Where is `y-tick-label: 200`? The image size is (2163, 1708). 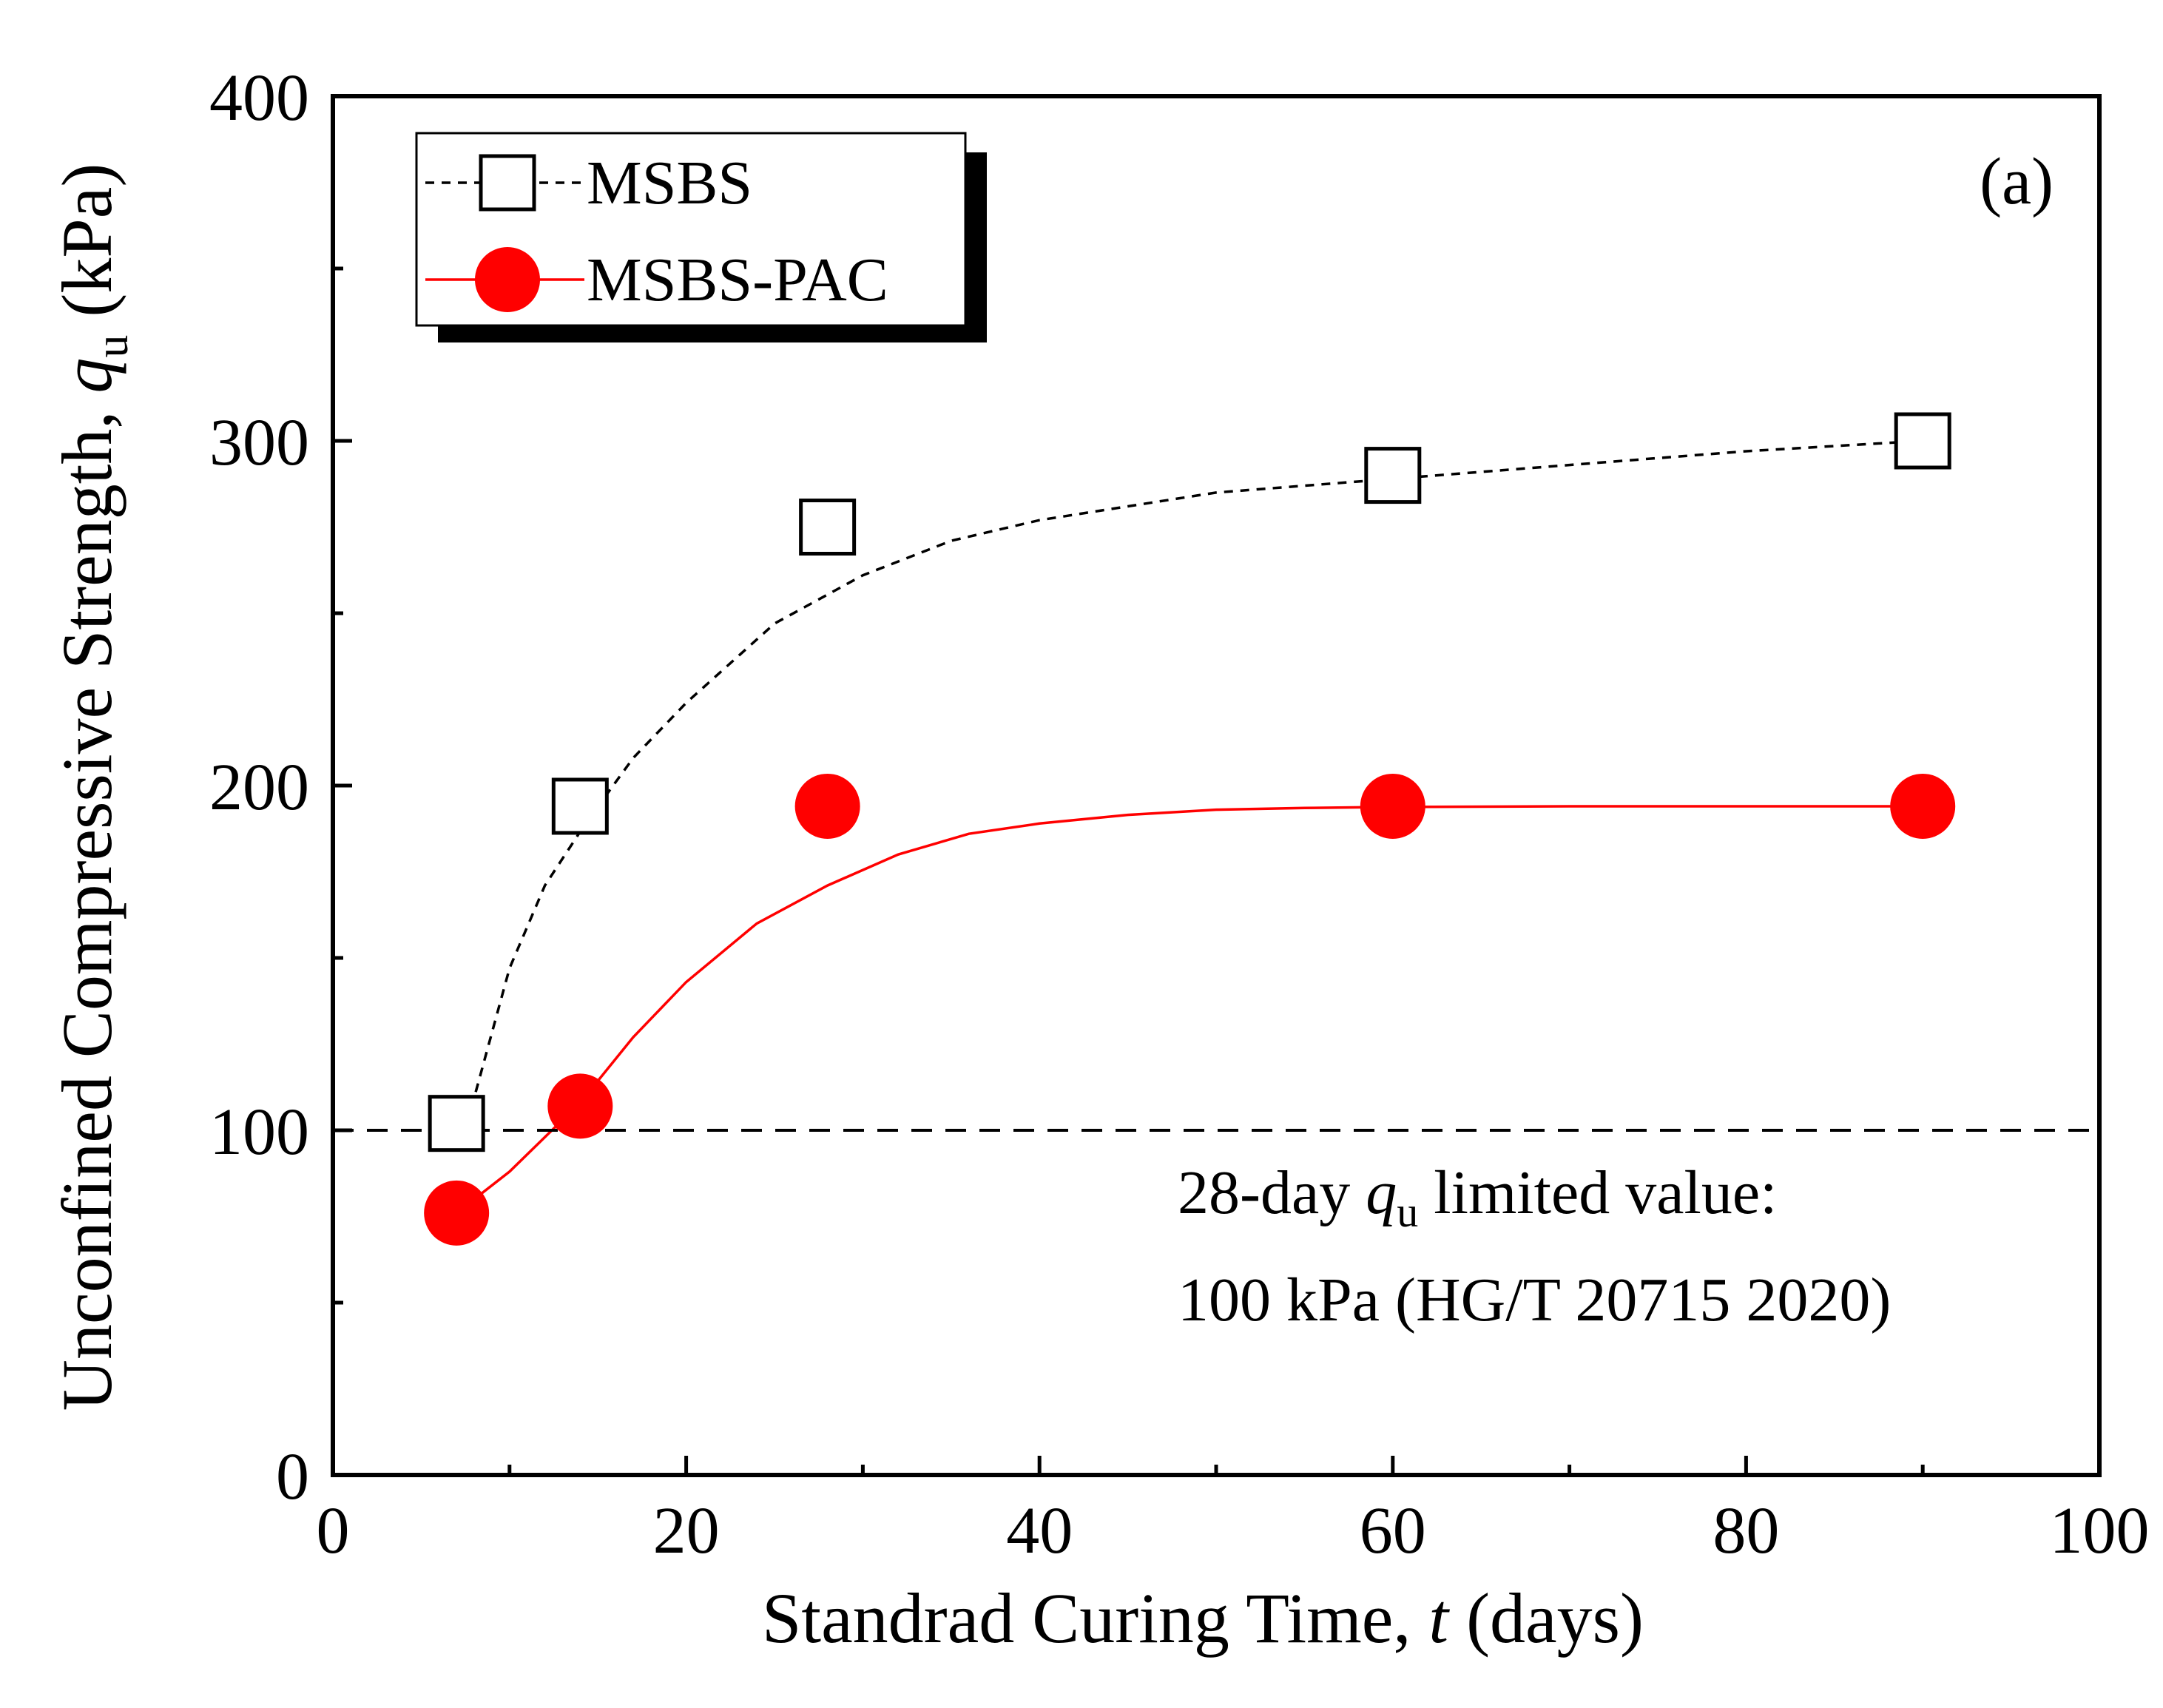 y-tick-label: 200 is located at coordinates (259, 788).